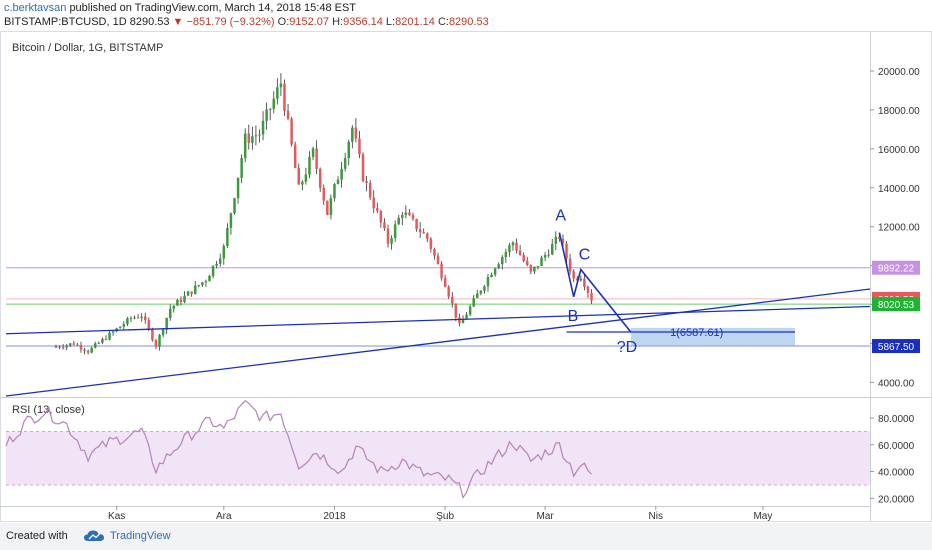 The image size is (932, 550). I want to click on rsi-tick-label: 20.0000, so click(896, 499).